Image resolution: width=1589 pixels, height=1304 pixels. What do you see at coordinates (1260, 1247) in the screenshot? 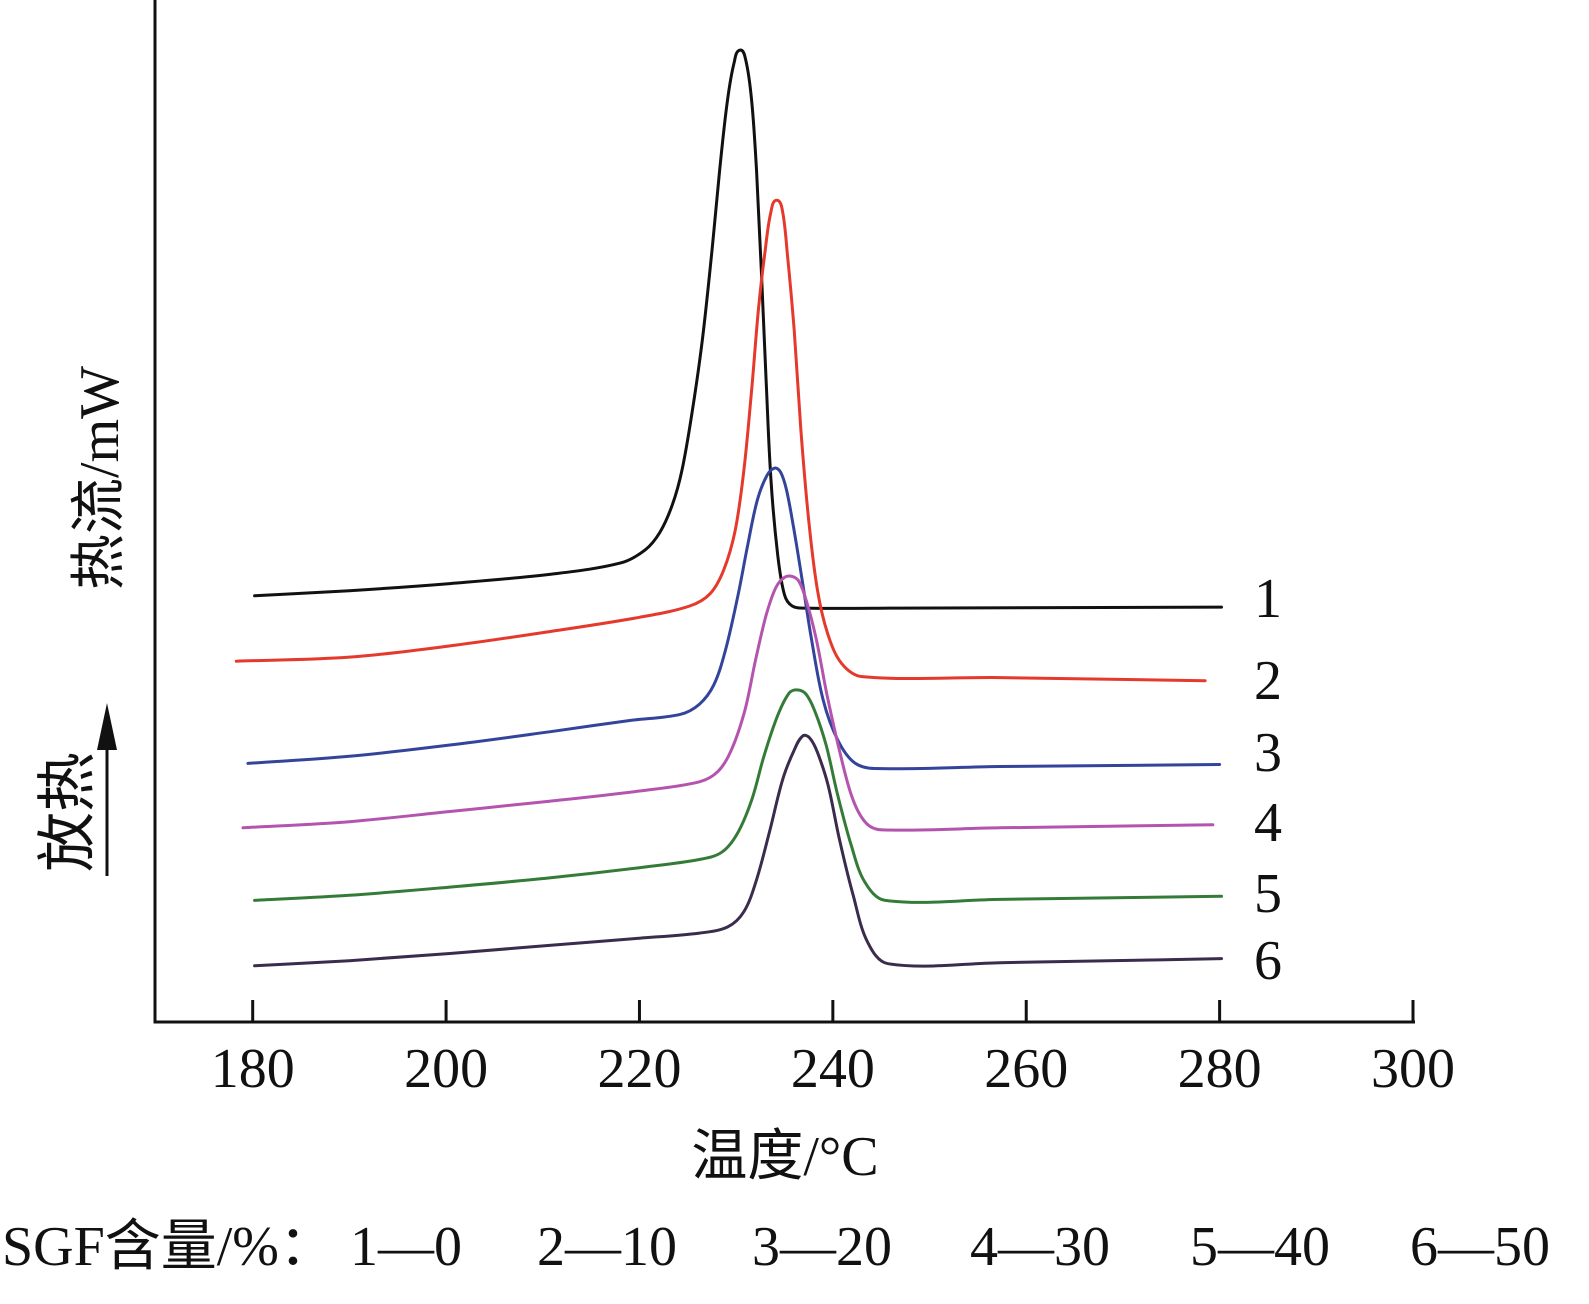
I see `legend-entry-5: 5—40` at bounding box center [1260, 1247].